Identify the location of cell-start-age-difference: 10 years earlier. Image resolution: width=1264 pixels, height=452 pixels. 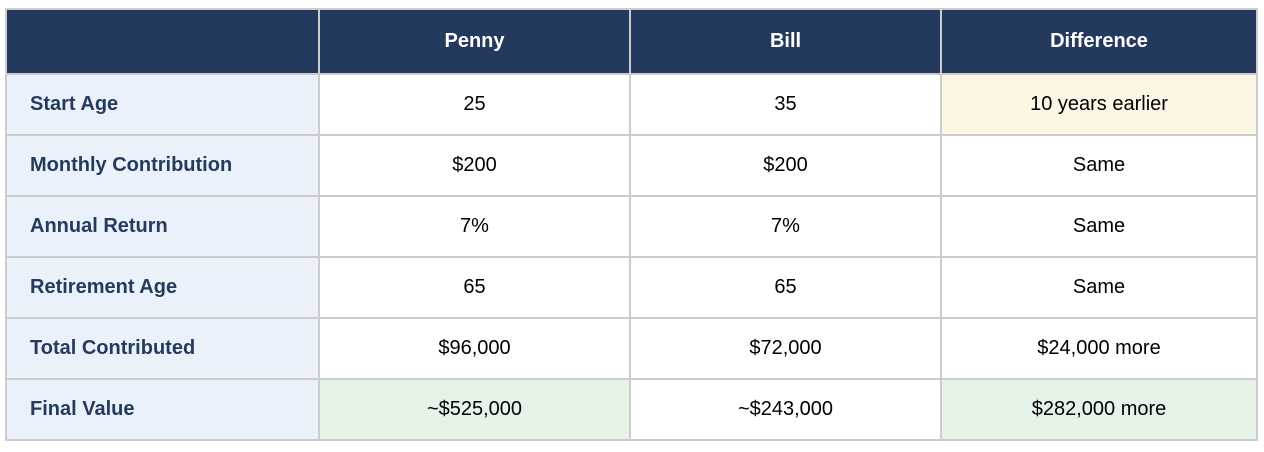
(1099, 104).